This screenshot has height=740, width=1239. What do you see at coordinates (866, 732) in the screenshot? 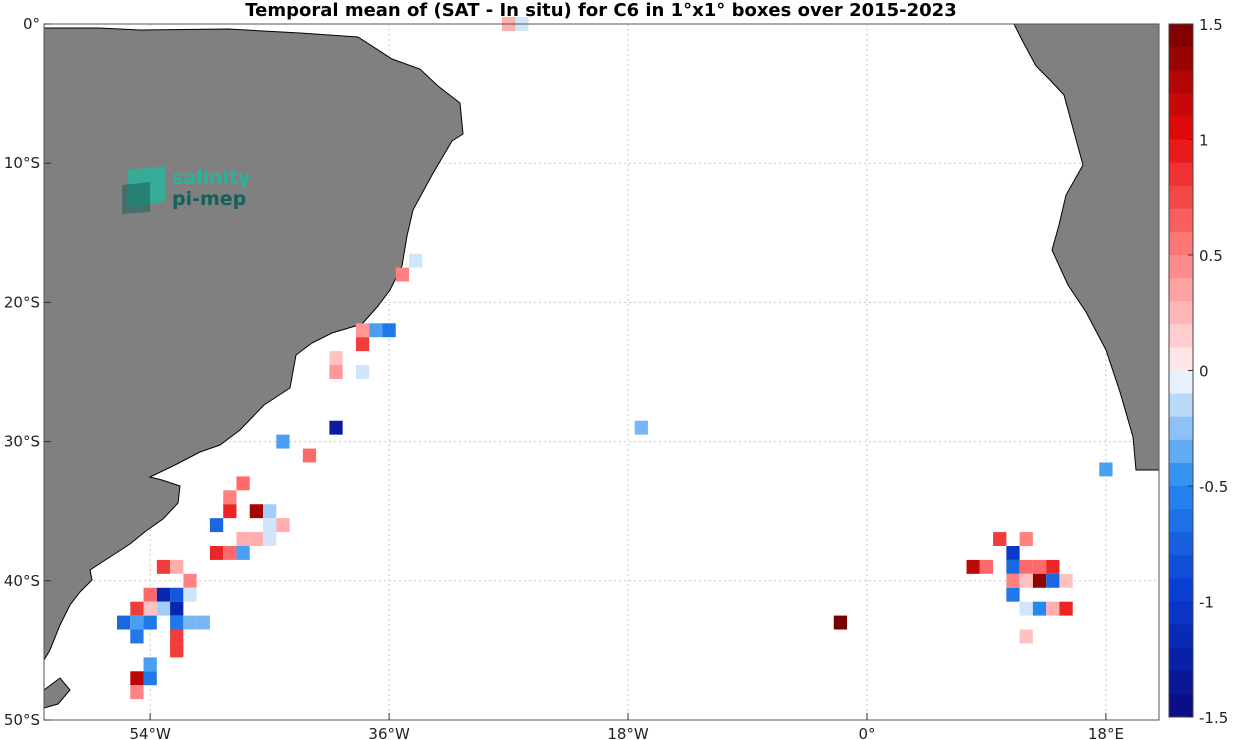
I see `x-tick-label: 0°` at bounding box center [866, 732].